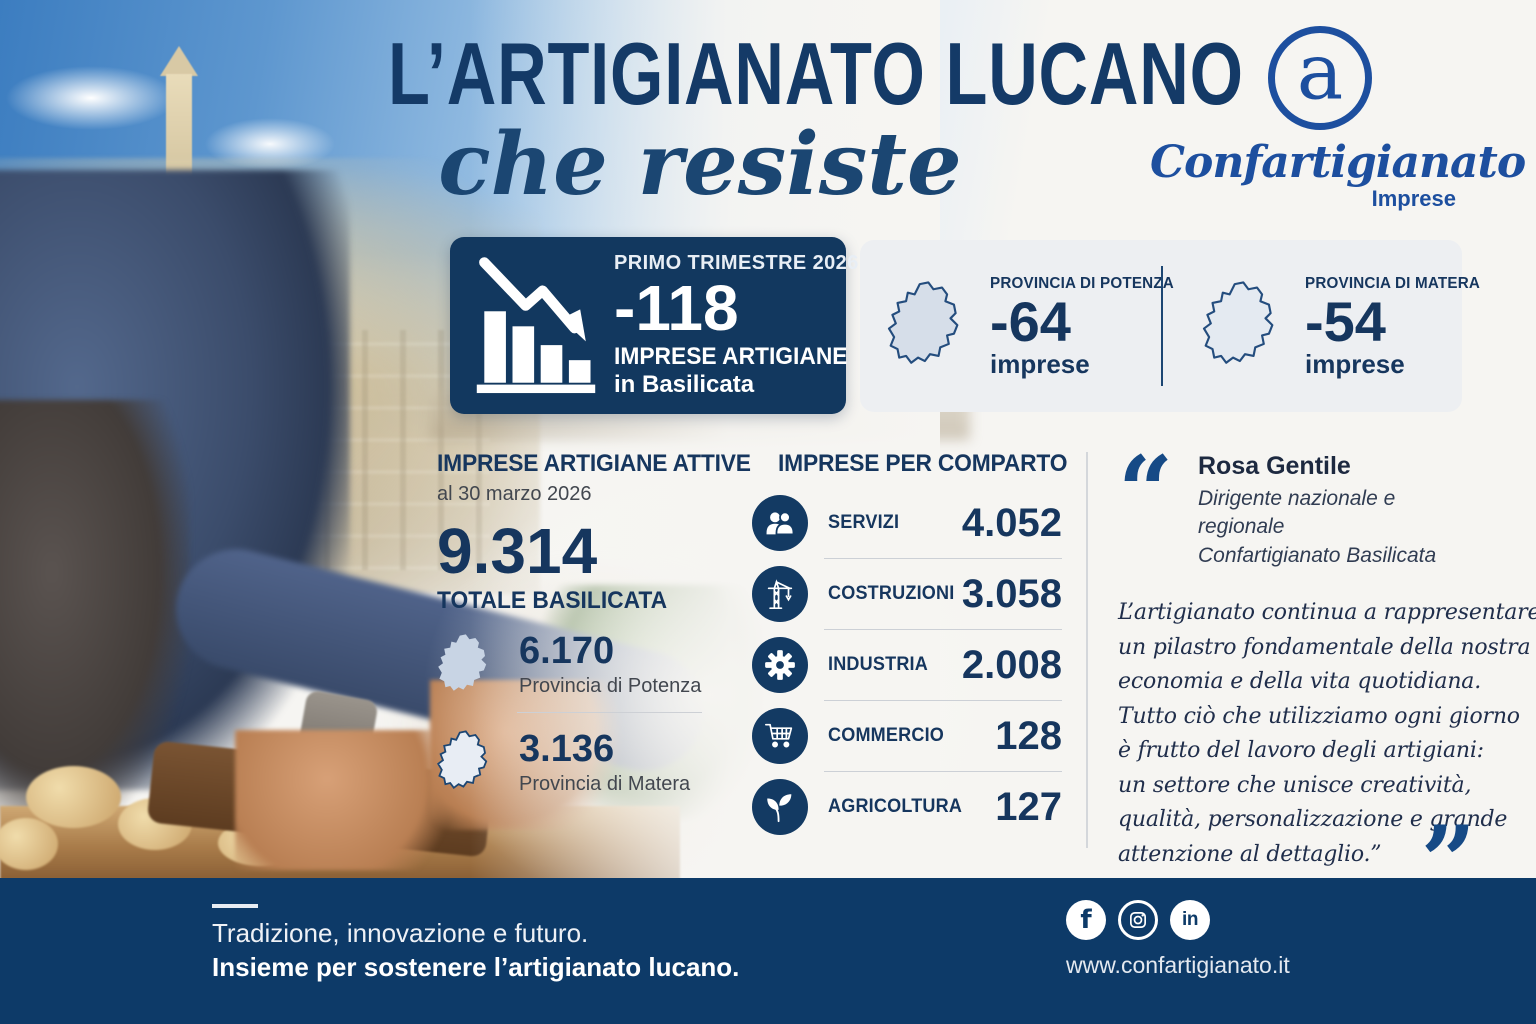  I want to click on sectors-section: IMPRESE PER COMPARTO, so click(910, 644).